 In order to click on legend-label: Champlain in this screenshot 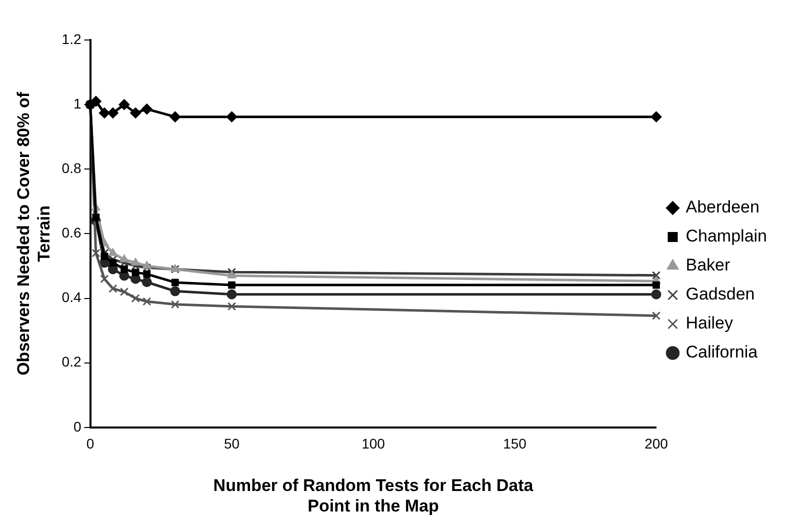, I will do `click(726, 236)`.